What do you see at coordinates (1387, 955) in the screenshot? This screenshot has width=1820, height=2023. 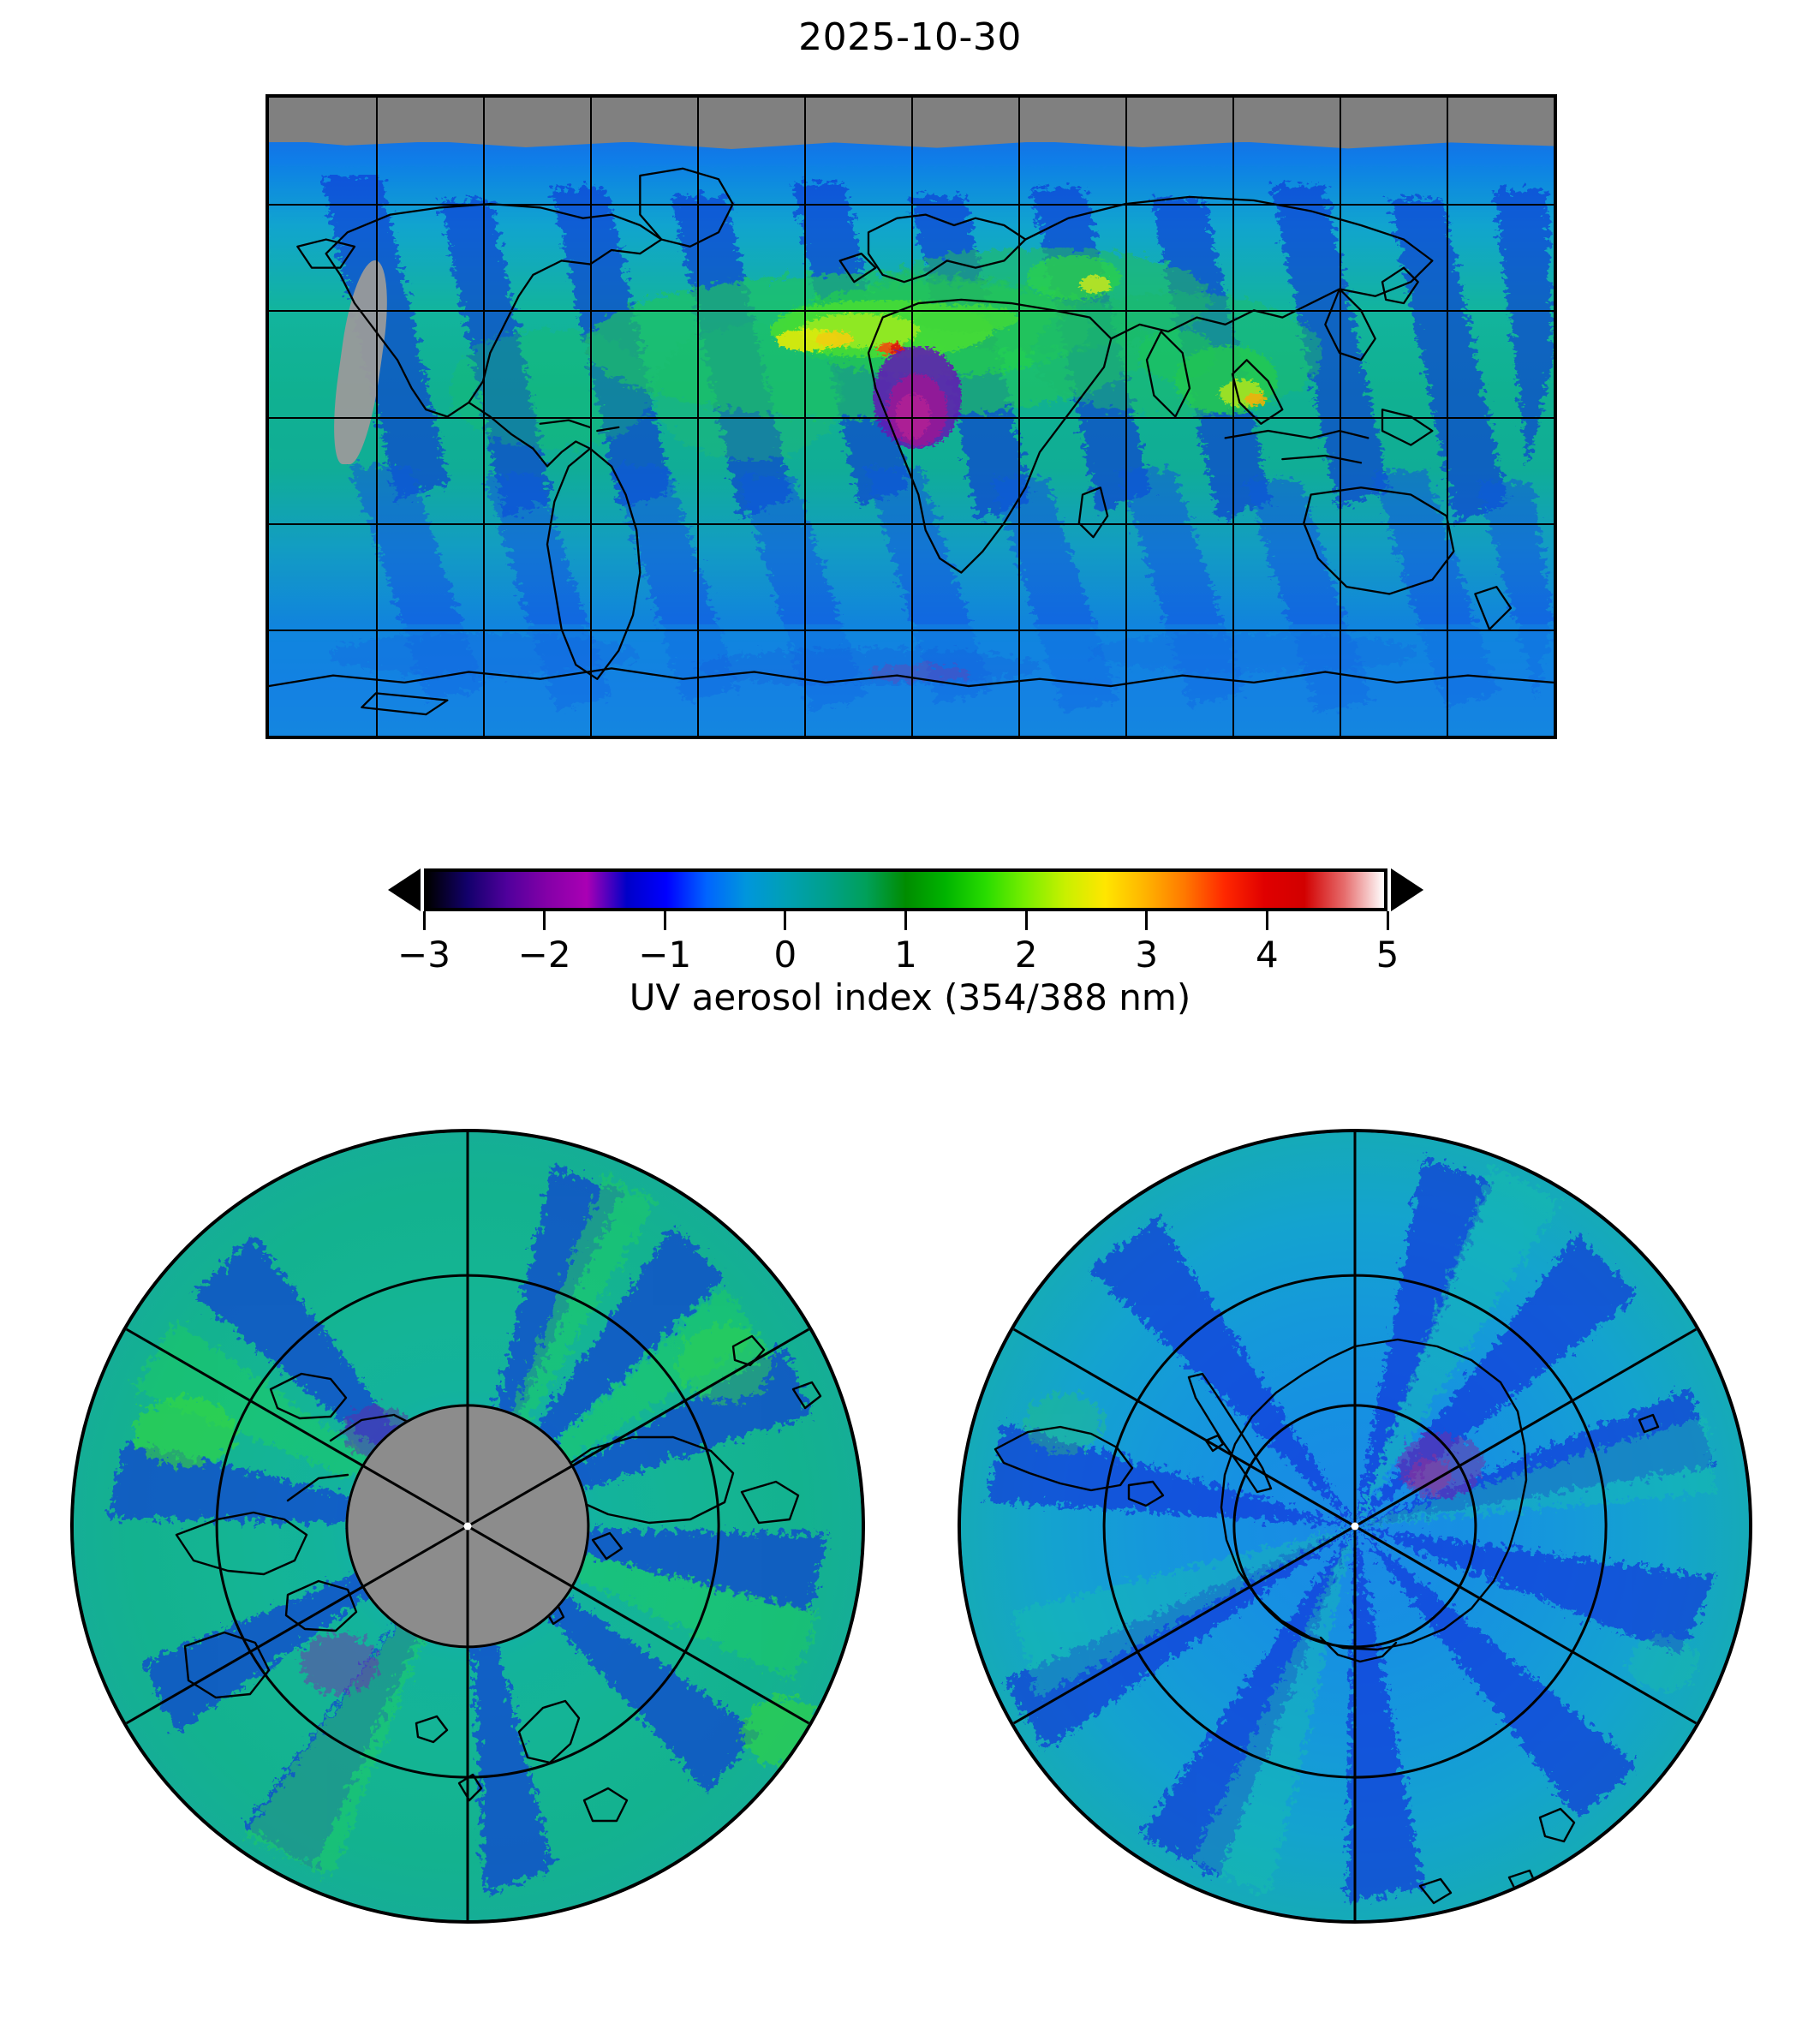 I see `colorbar-tick-label: 5` at bounding box center [1387, 955].